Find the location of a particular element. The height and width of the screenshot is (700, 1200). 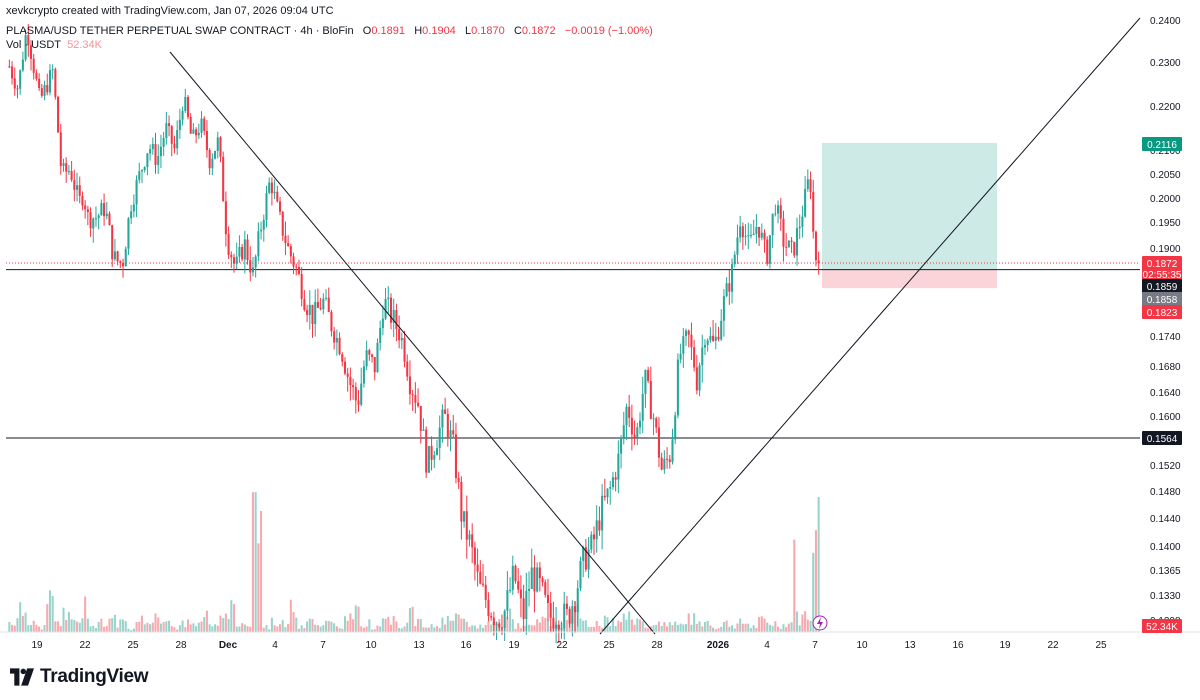

price-tick: 0.1900 is located at coordinates (1165, 249).